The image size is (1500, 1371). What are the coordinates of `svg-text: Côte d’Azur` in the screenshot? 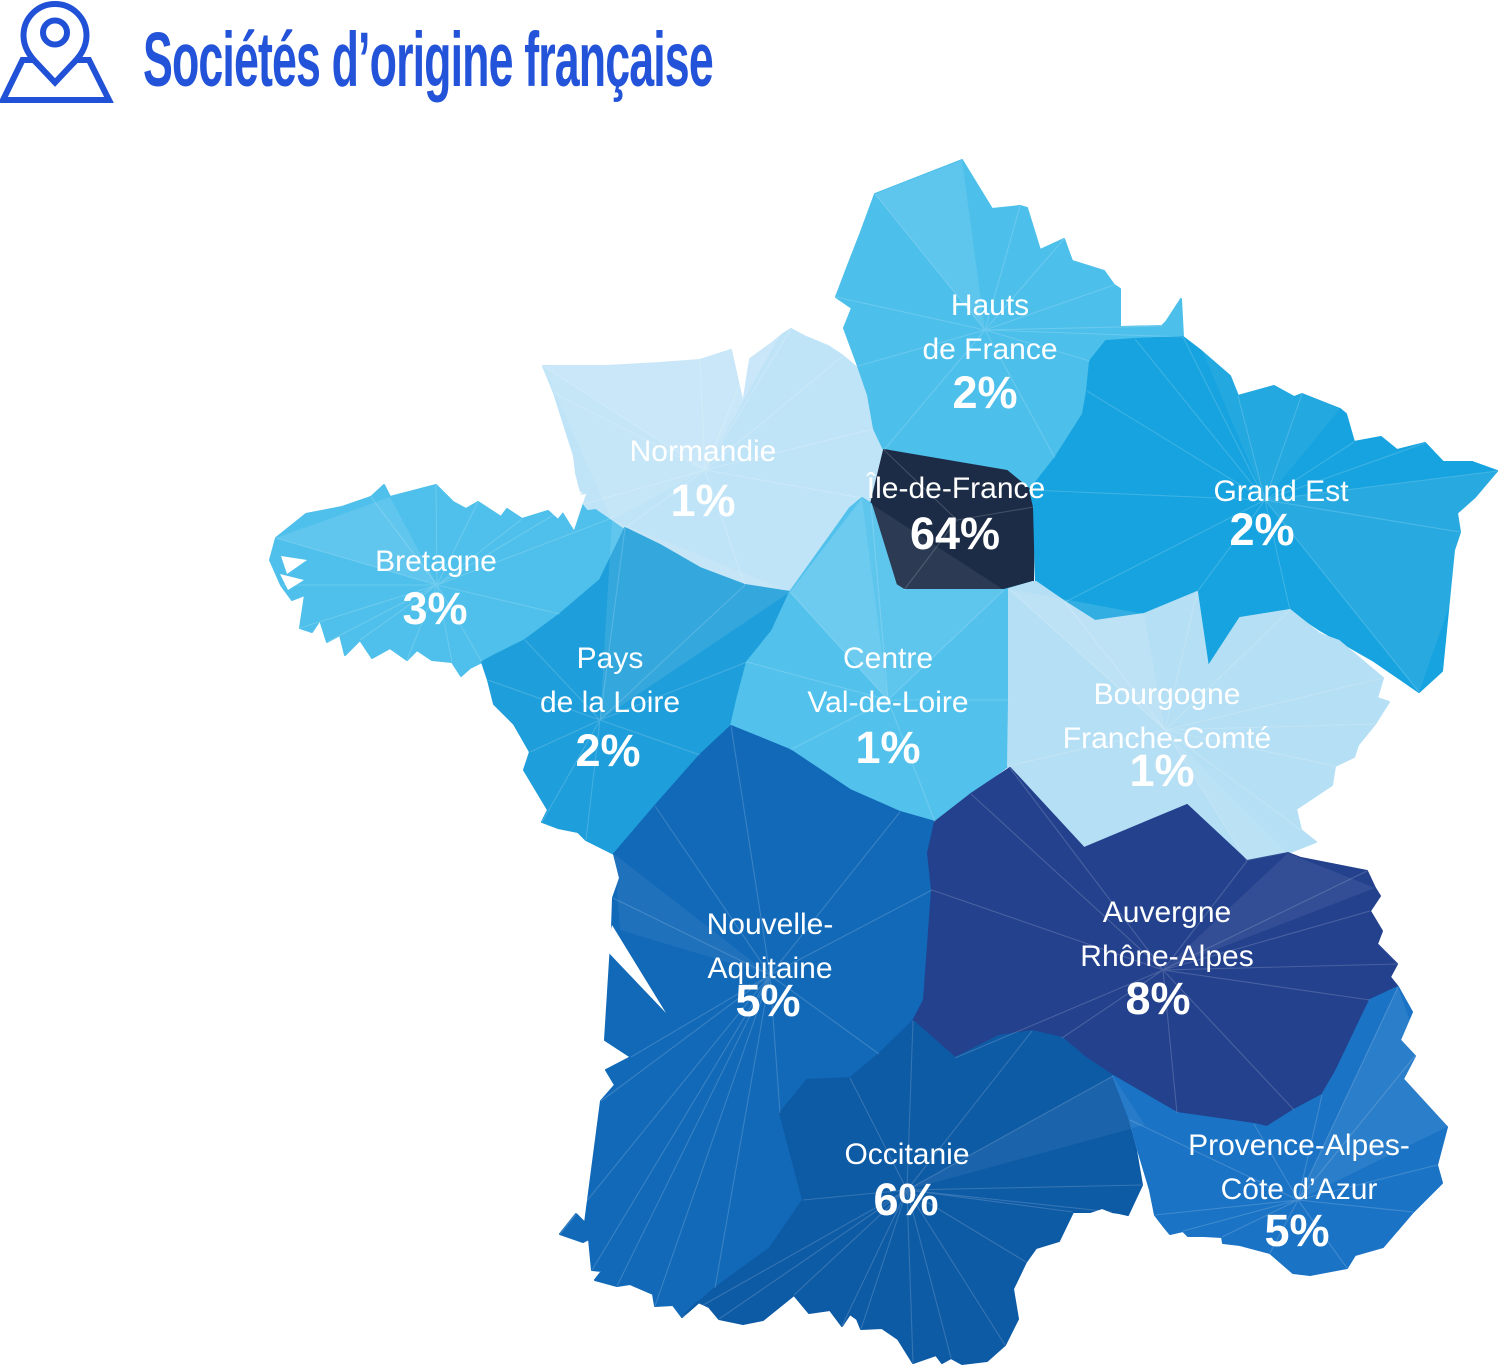 It's located at (1299, 1189).